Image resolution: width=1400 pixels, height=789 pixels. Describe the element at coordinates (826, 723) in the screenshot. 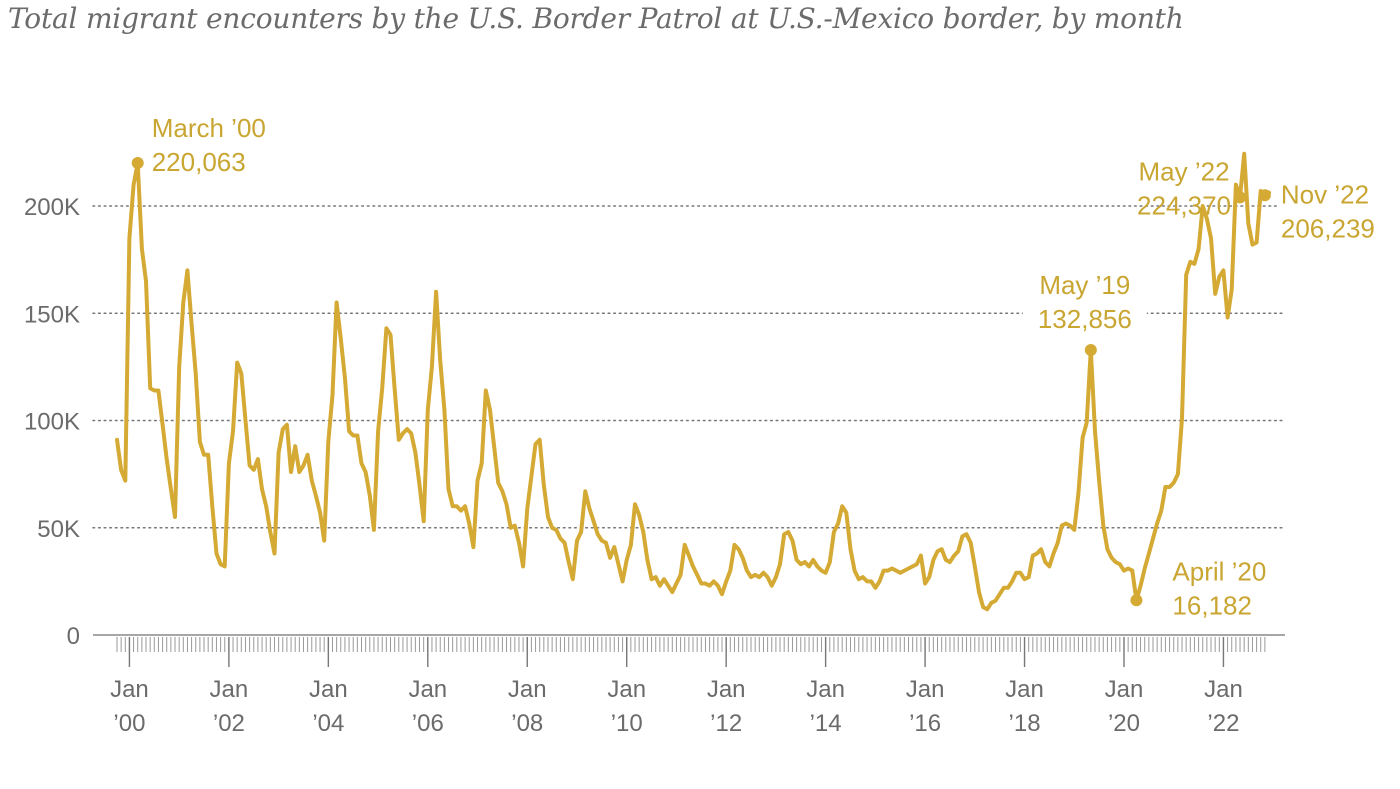

I see `x-tick-label: ’14` at that location.